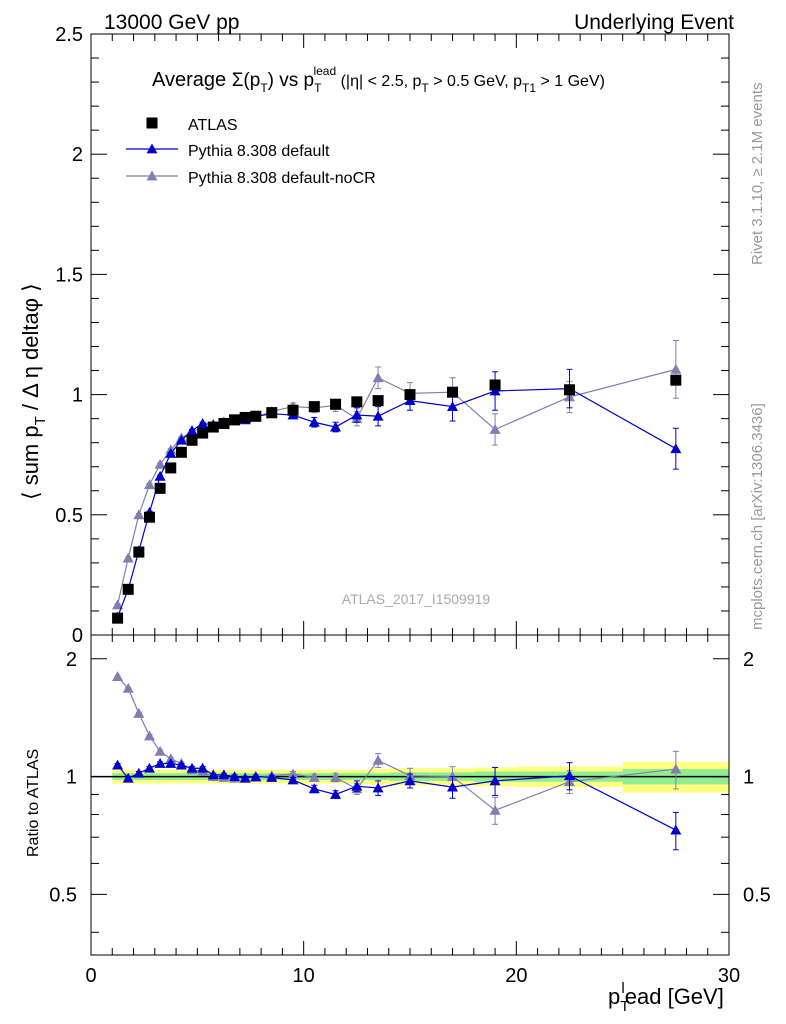 The width and height of the screenshot is (786, 1024). I want to click on x-tick-label: 30, so click(729, 976).